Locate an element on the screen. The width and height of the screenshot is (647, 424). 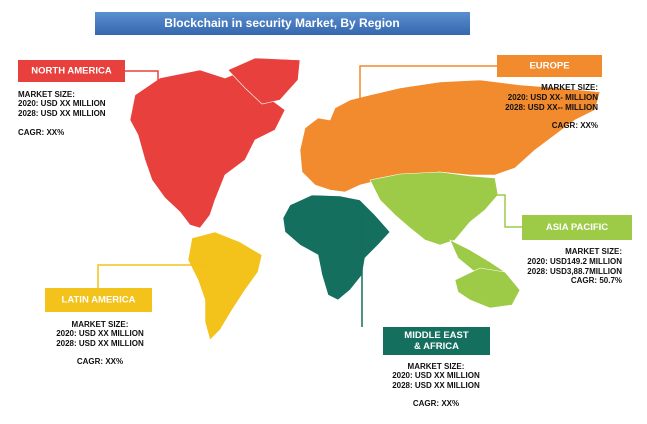
title: Blockchain in security Market, By Region is located at coordinates (281, 23).